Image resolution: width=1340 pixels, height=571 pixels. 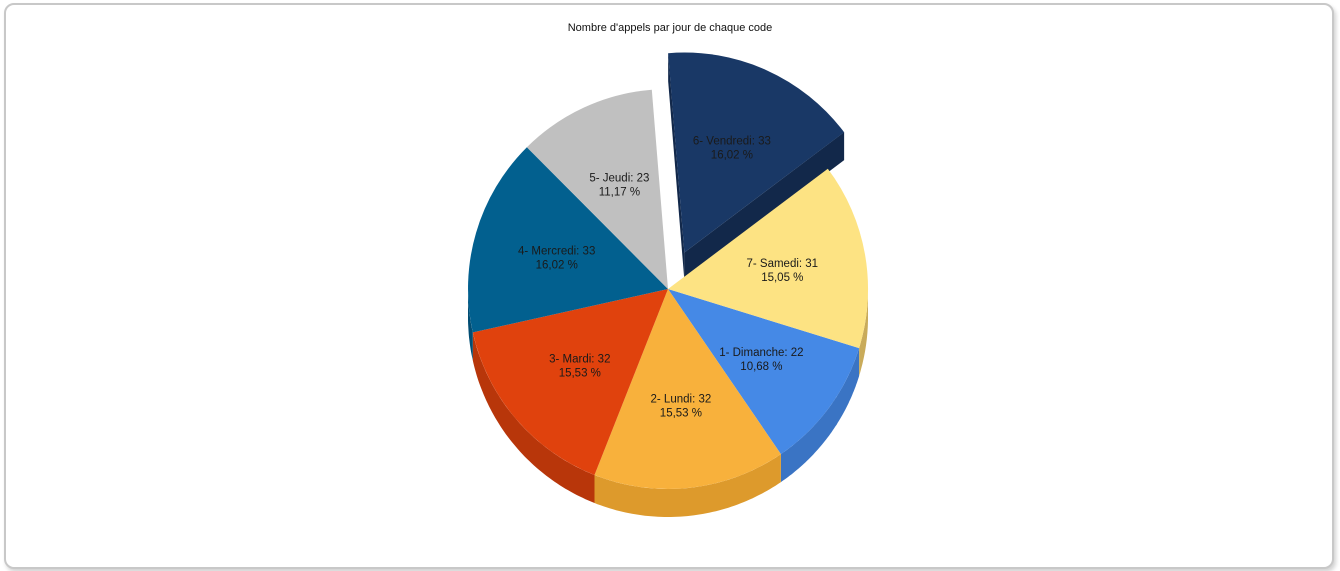 I want to click on slice-label-4-mercredi: 4- Mercredi: 33, so click(x=556, y=251).